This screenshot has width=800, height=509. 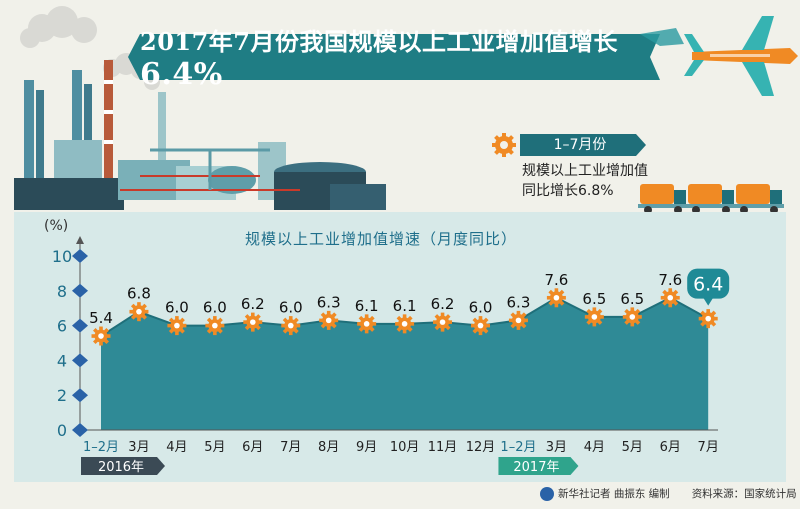 I want to click on page-title: 2017年7月份我国规模以上工业增加值增长6.4%, so click(x=400, y=57).